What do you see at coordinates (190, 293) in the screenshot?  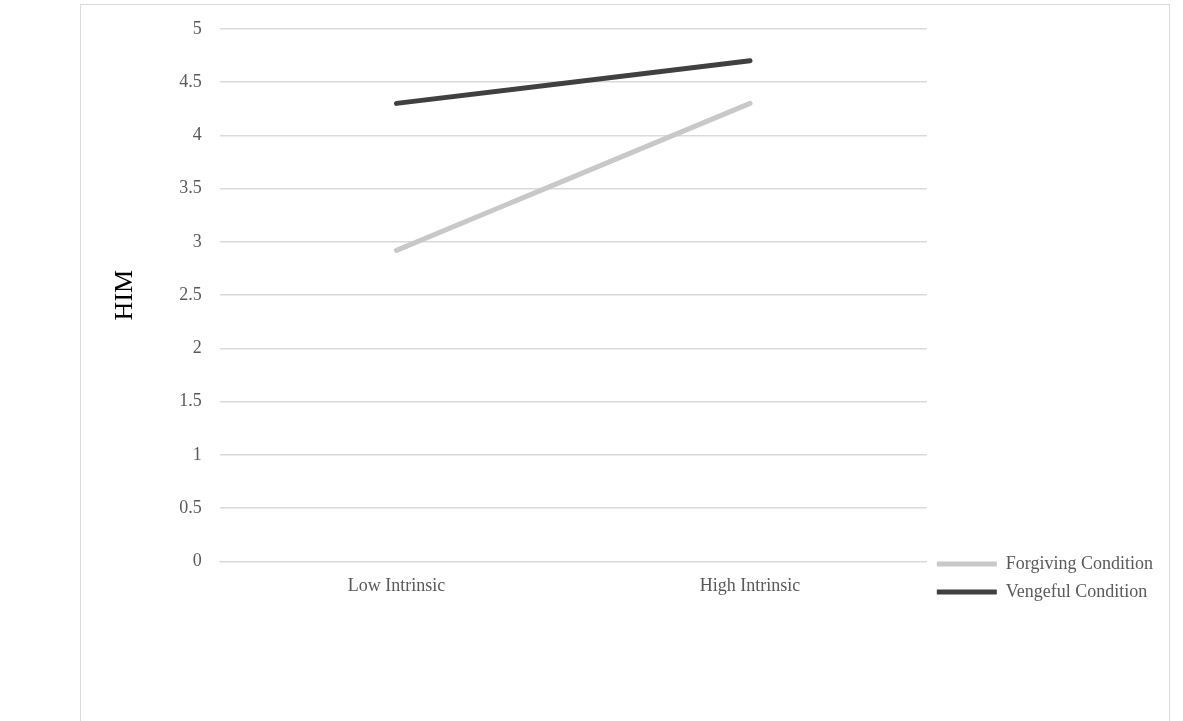 I see `y-tick-label: 2.5` at bounding box center [190, 293].